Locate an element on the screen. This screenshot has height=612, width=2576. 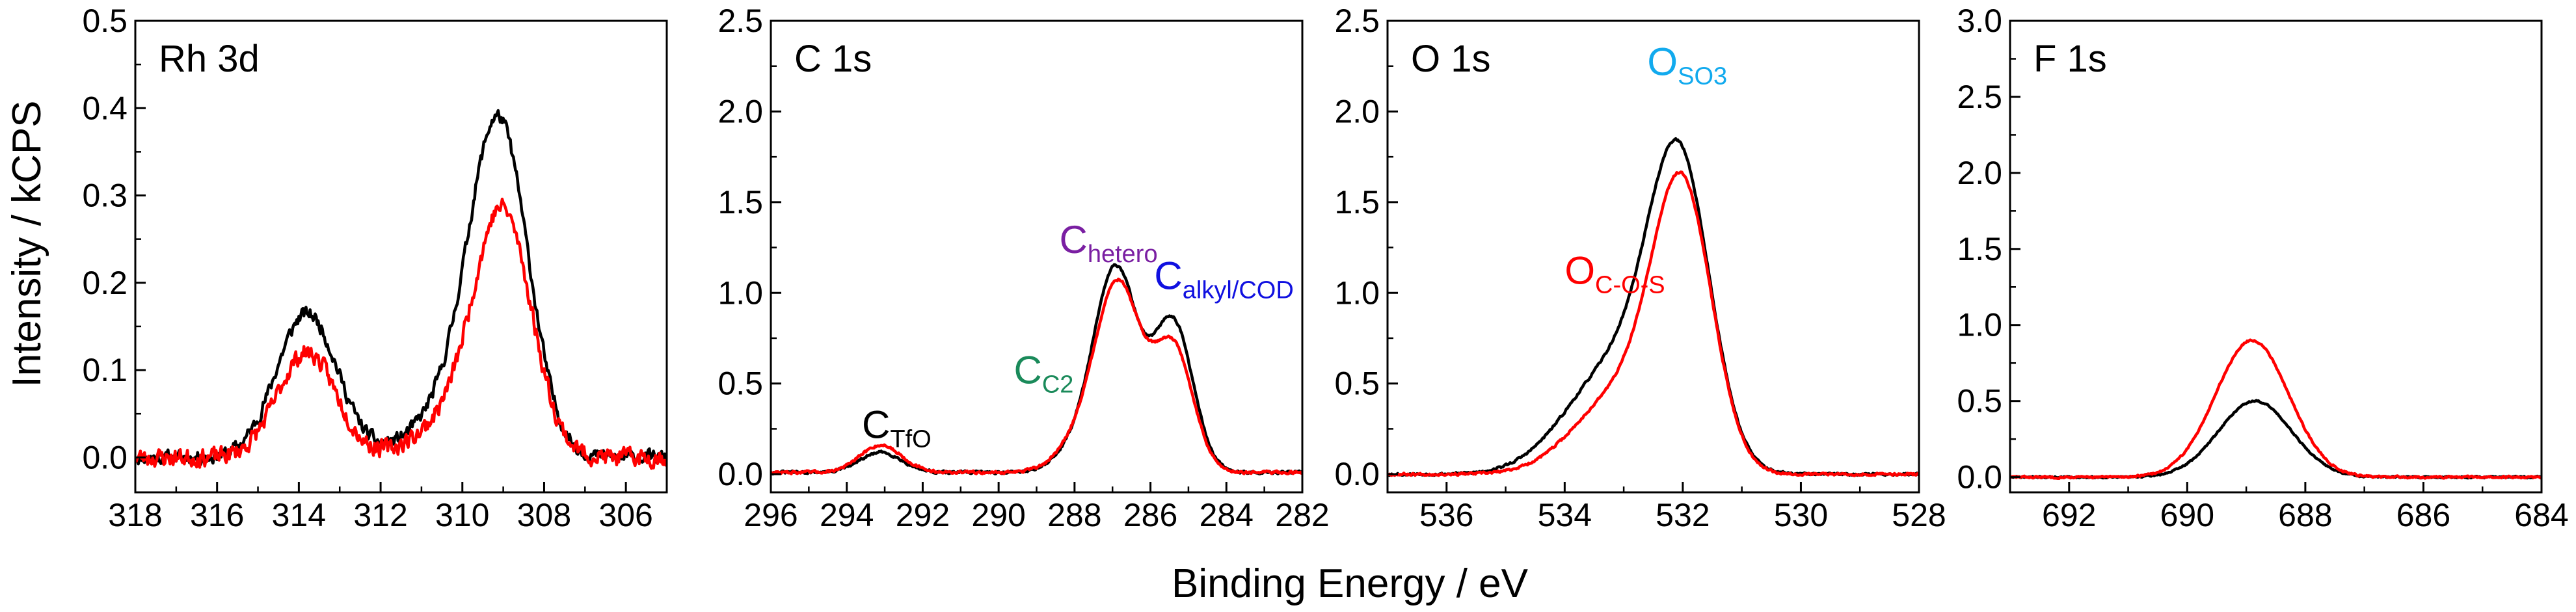
peak-annotation: Calkyl/COD is located at coordinates (1223, 279).